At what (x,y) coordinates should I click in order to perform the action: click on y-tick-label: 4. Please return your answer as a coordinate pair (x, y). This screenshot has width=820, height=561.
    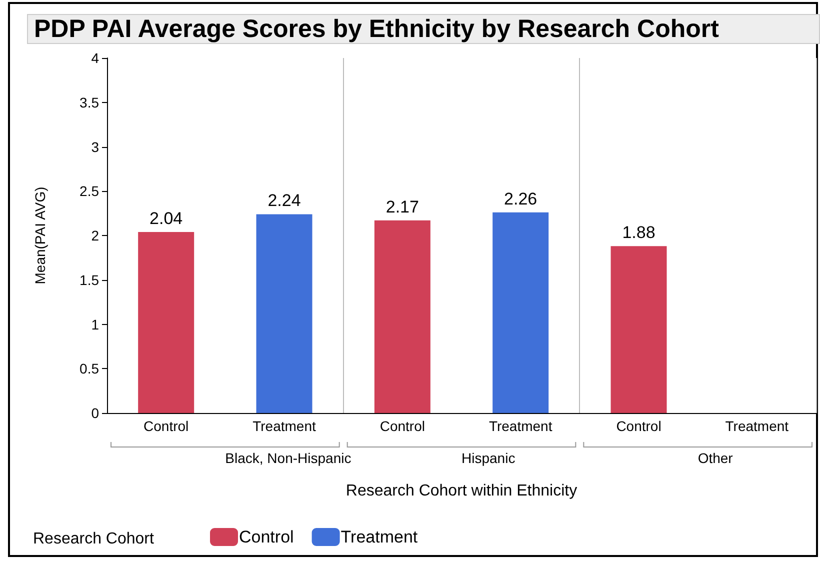
    Looking at the image, I should click on (95, 58).